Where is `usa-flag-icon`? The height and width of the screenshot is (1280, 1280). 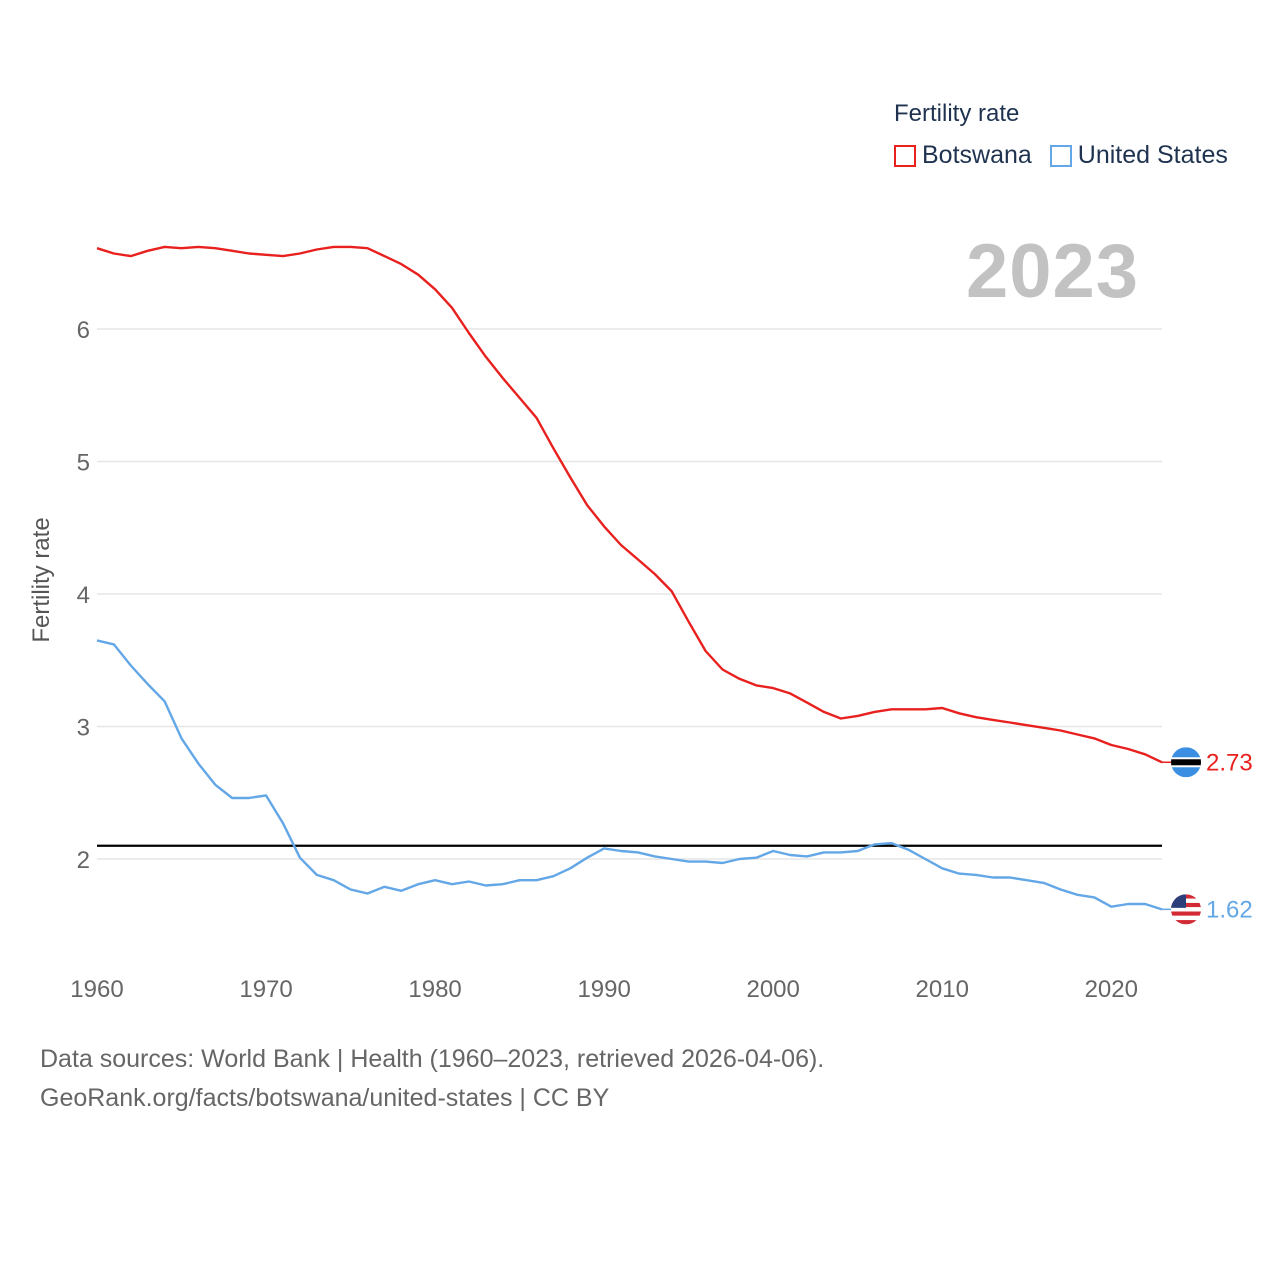 usa-flag-icon is located at coordinates (1186, 909).